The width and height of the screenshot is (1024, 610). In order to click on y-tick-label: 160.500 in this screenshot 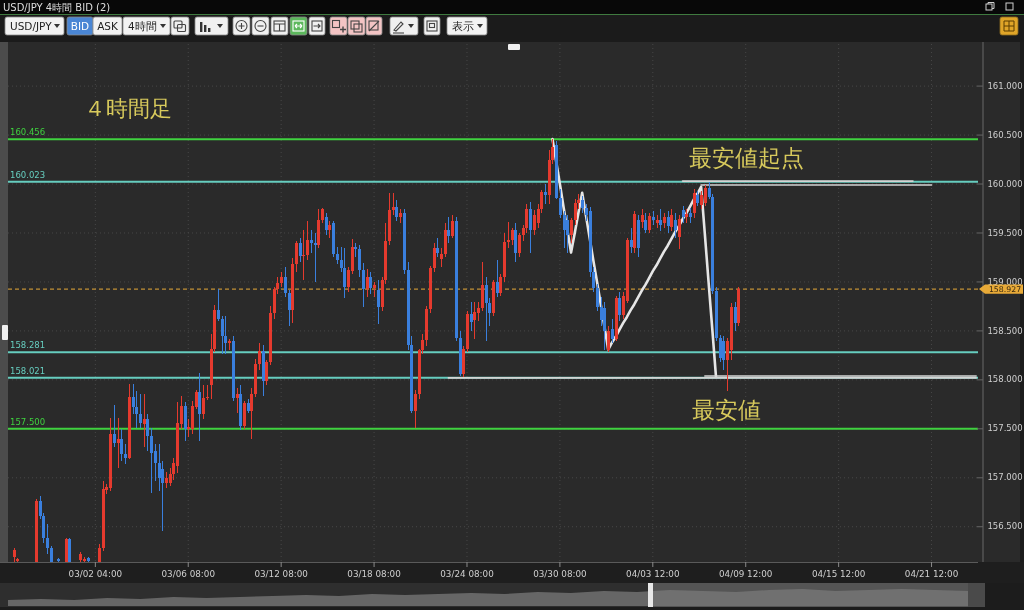, I will do `click(1005, 134)`.